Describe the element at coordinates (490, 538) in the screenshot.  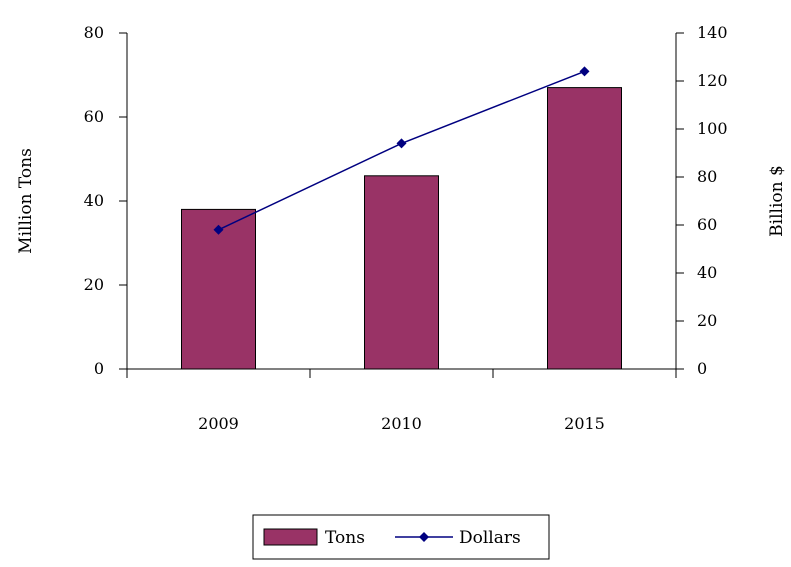
I see `legend-label-dollars: Dollars` at that location.